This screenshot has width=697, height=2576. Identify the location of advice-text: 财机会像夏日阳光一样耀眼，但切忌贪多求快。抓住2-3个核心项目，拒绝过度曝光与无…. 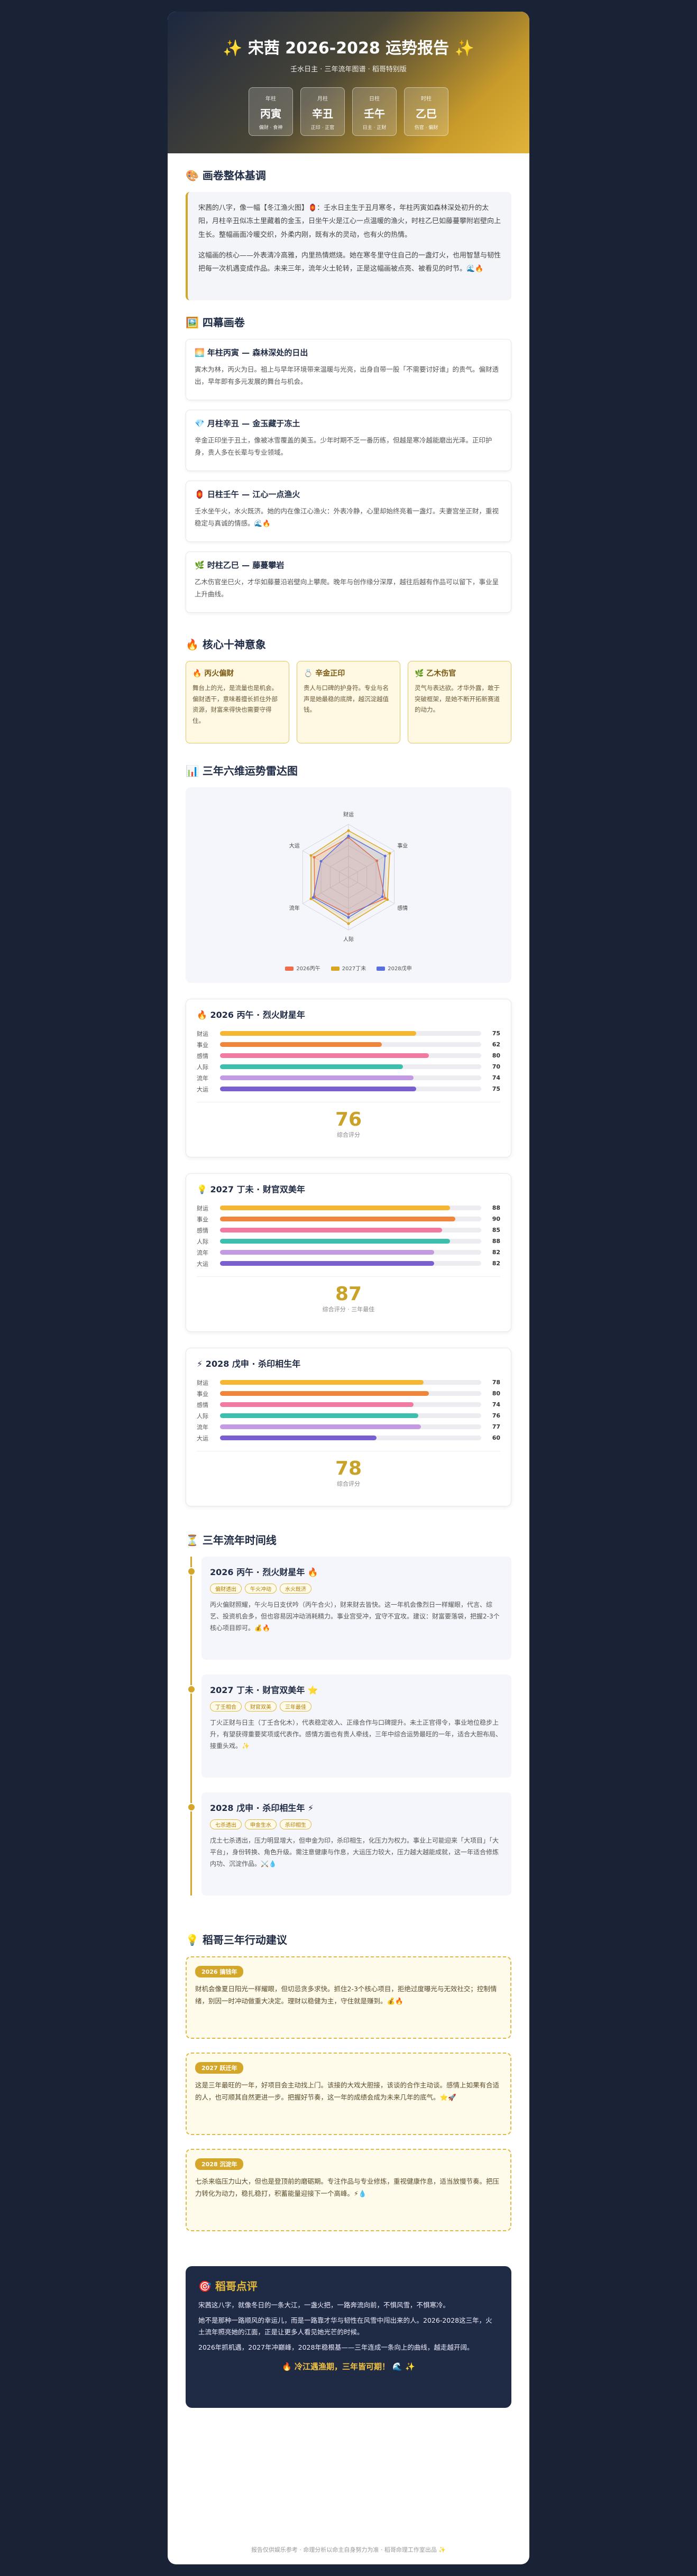
(346, 1995).